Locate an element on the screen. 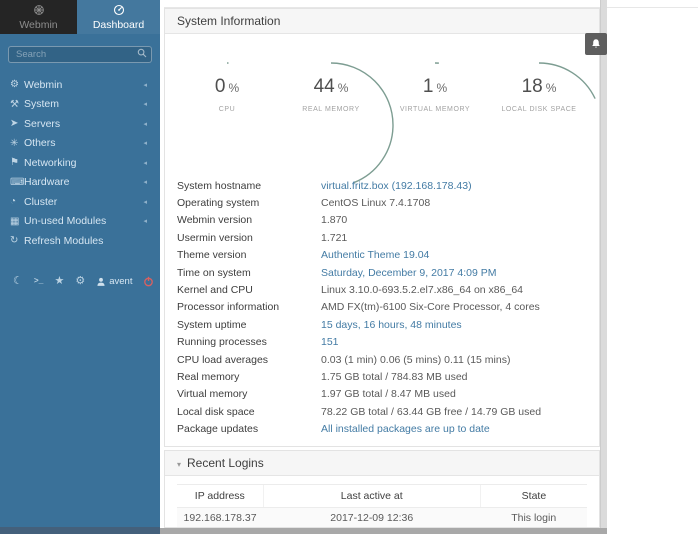 This screenshot has width=700, height=534. sidebar-item-networking: ⚑ Networking ◂ is located at coordinates (78, 162).